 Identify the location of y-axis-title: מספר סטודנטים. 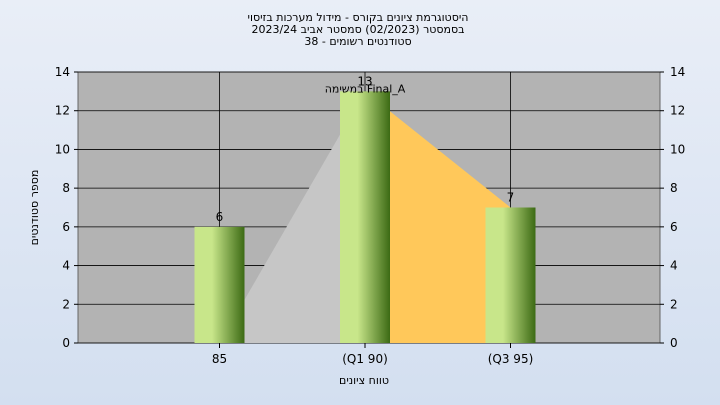
(34, 208).